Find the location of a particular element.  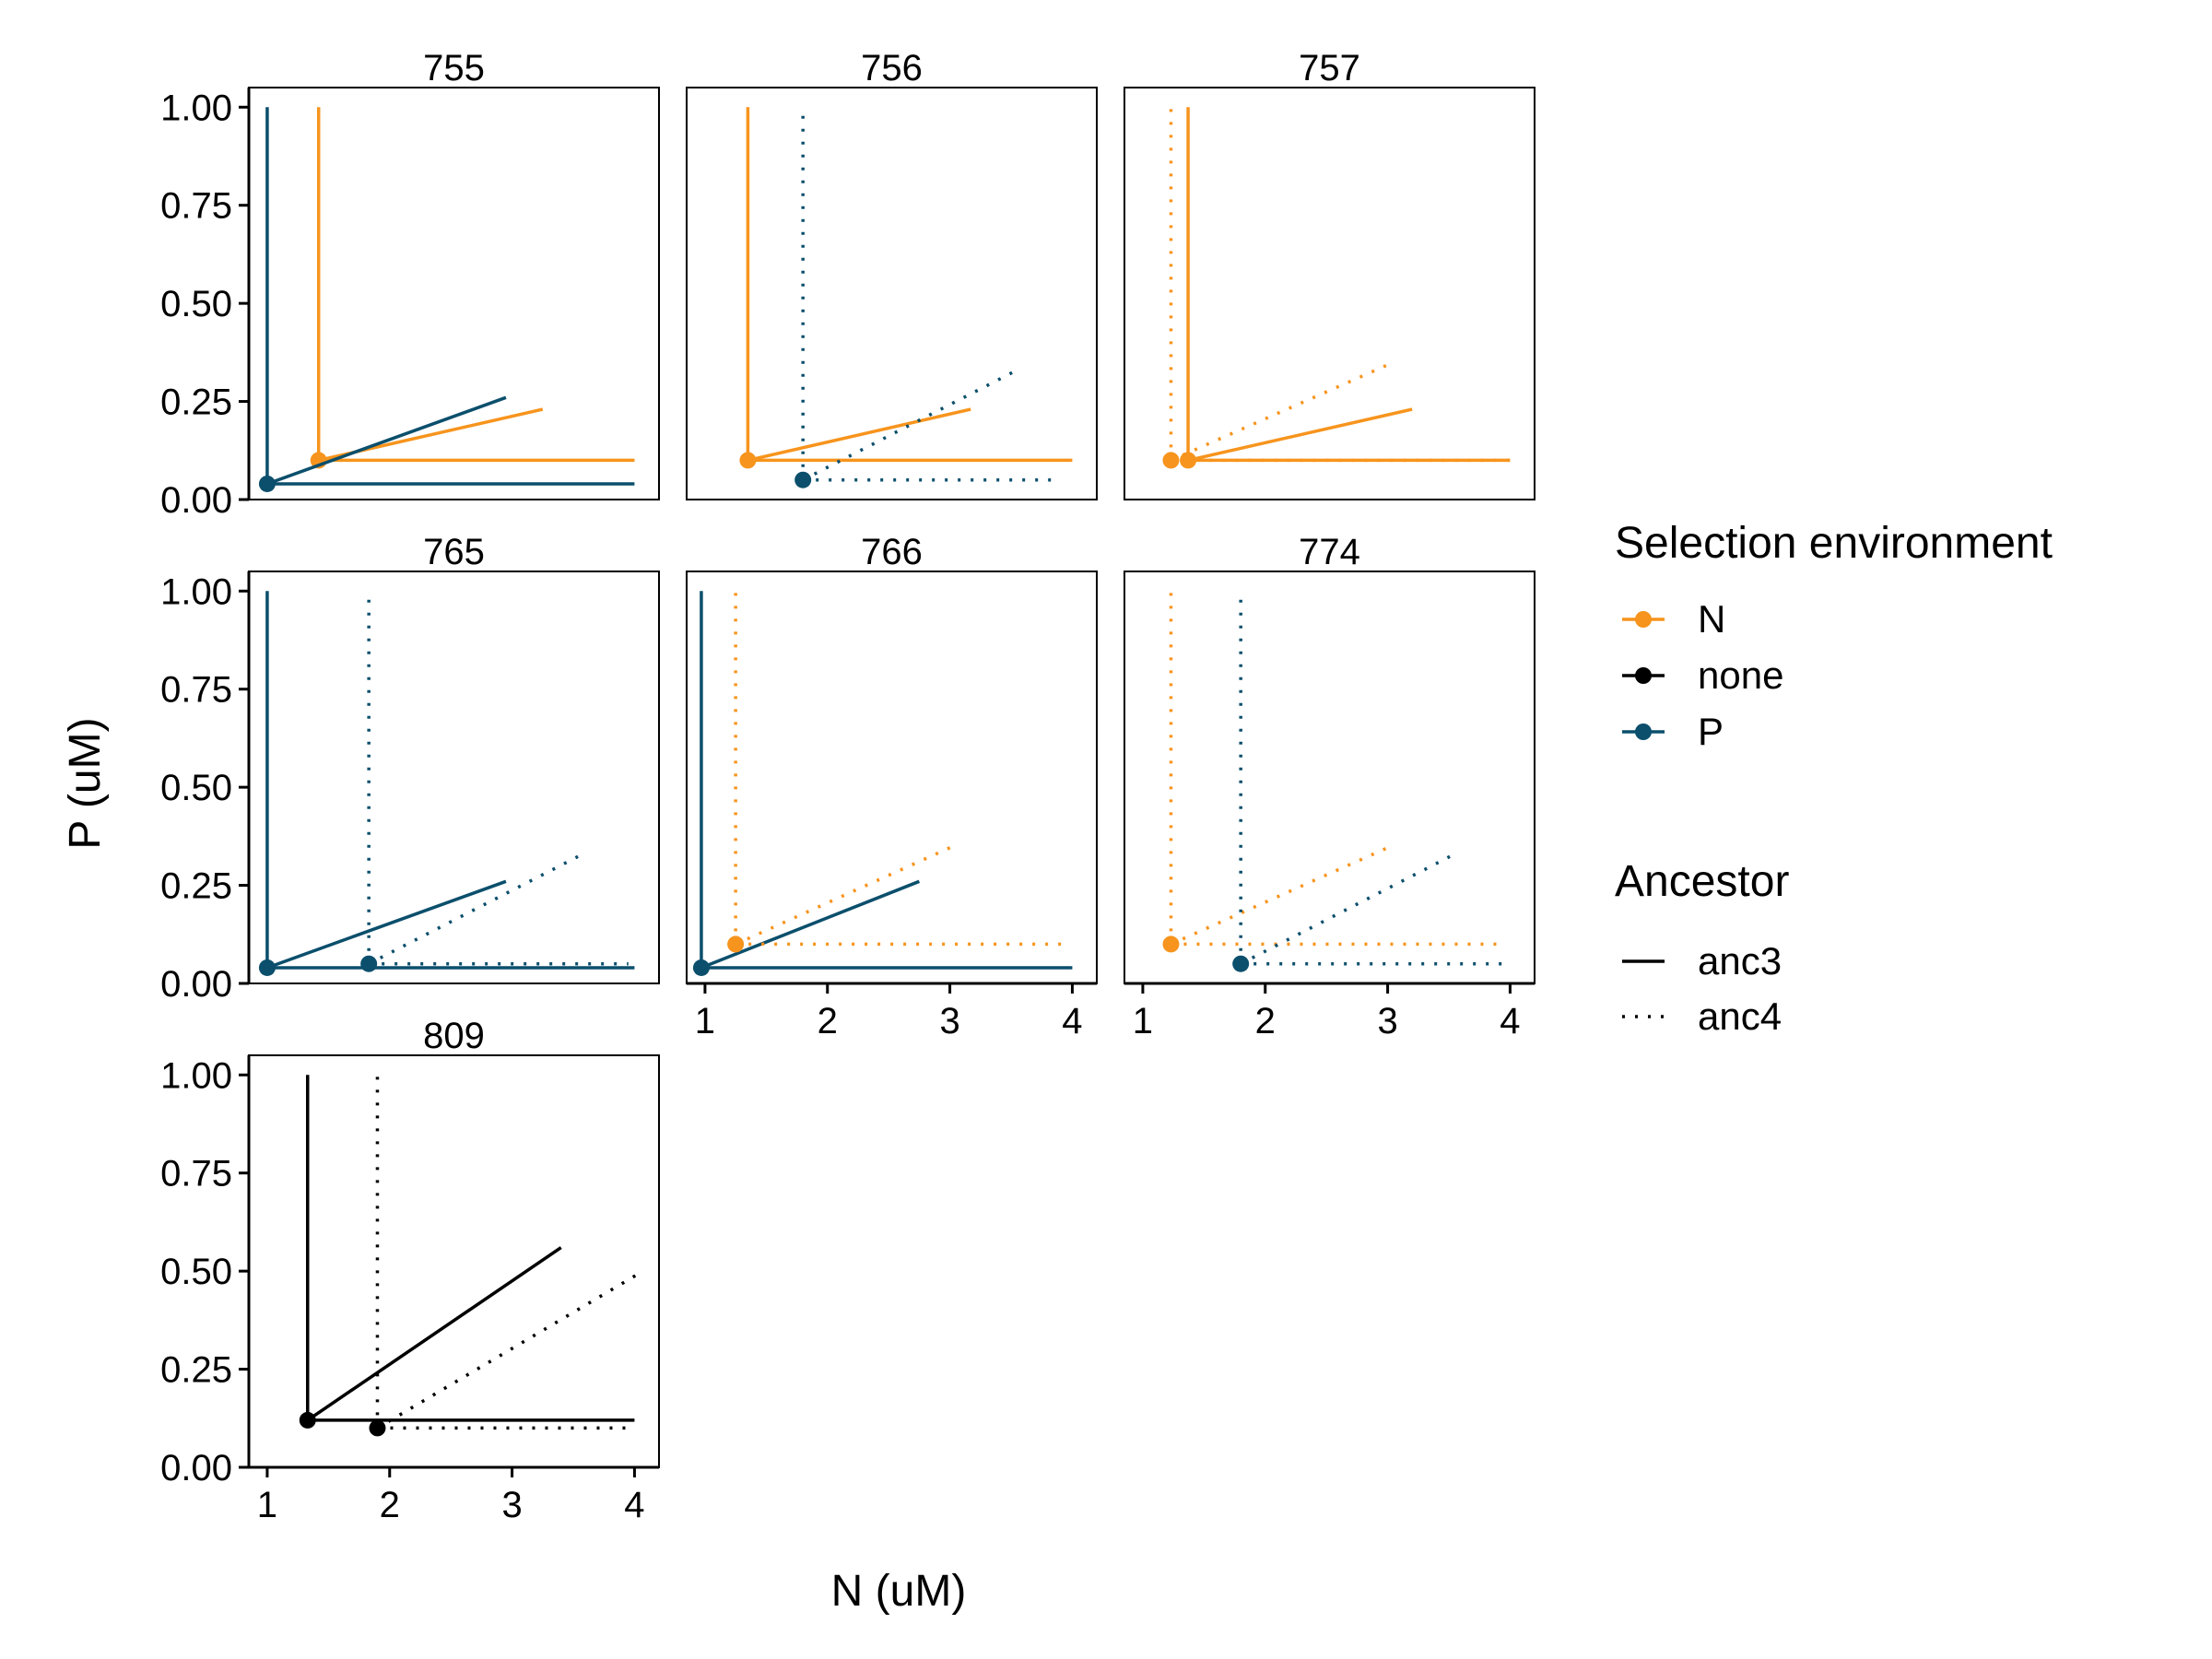

panel-756: 756 is located at coordinates (892, 274).